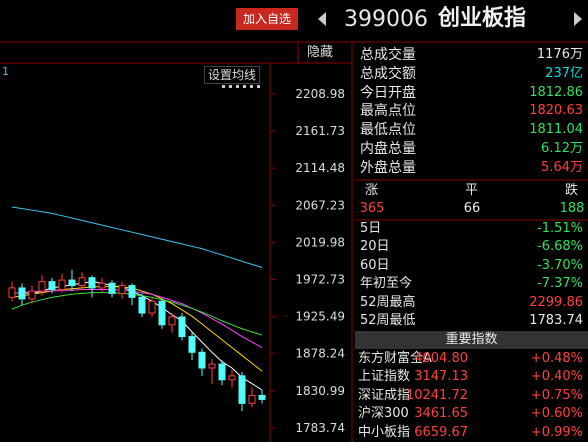 This screenshot has height=442, width=588. Describe the element at coordinates (384, 395) in the screenshot. I see `index-name: 深证成指` at that location.